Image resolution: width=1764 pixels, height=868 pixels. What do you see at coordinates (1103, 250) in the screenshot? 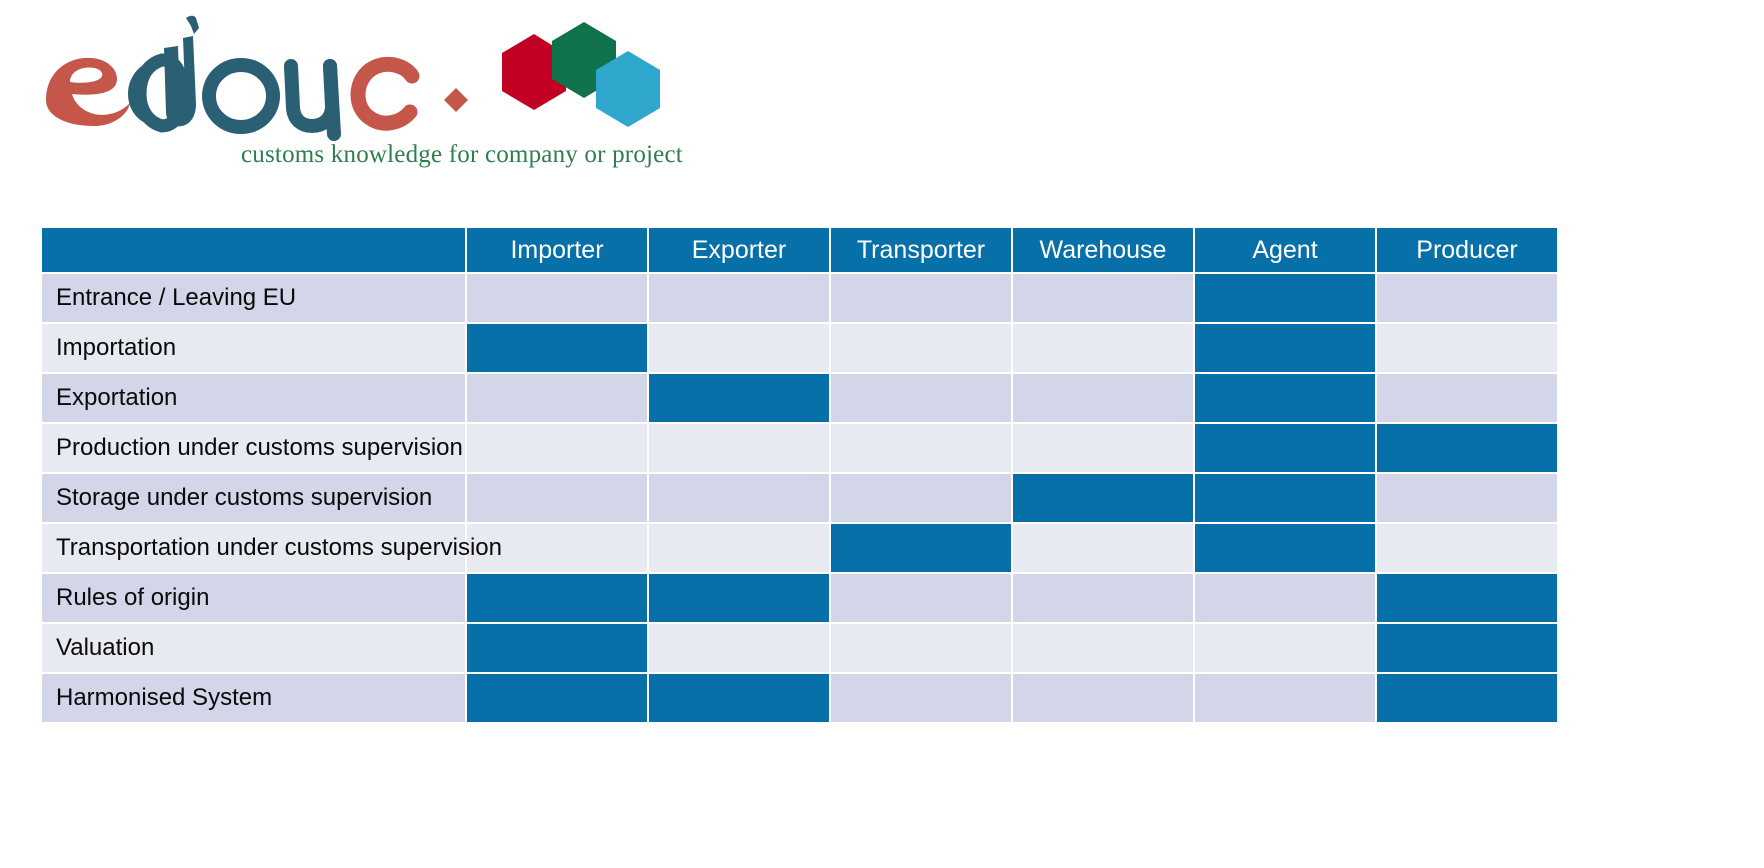
I see `column-header-warehouse: Warehouse` at bounding box center [1103, 250].